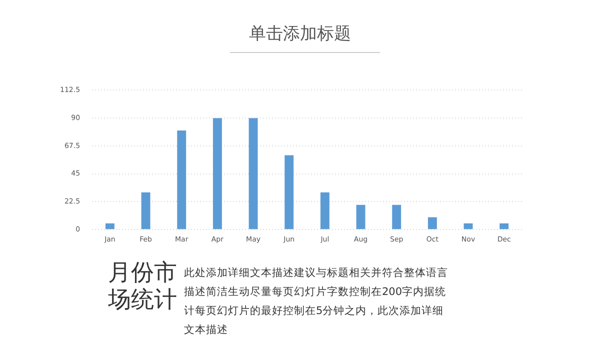  I want to click on text: 月份市场统计, so click(143, 287).